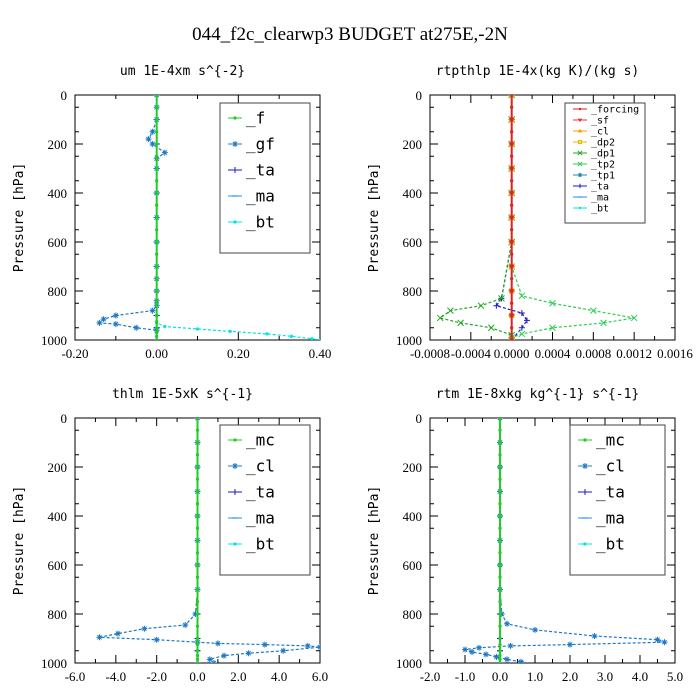  Describe the element at coordinates (535, 676) in the screenshot. I see `x-tick-label: 1.0` at that location.